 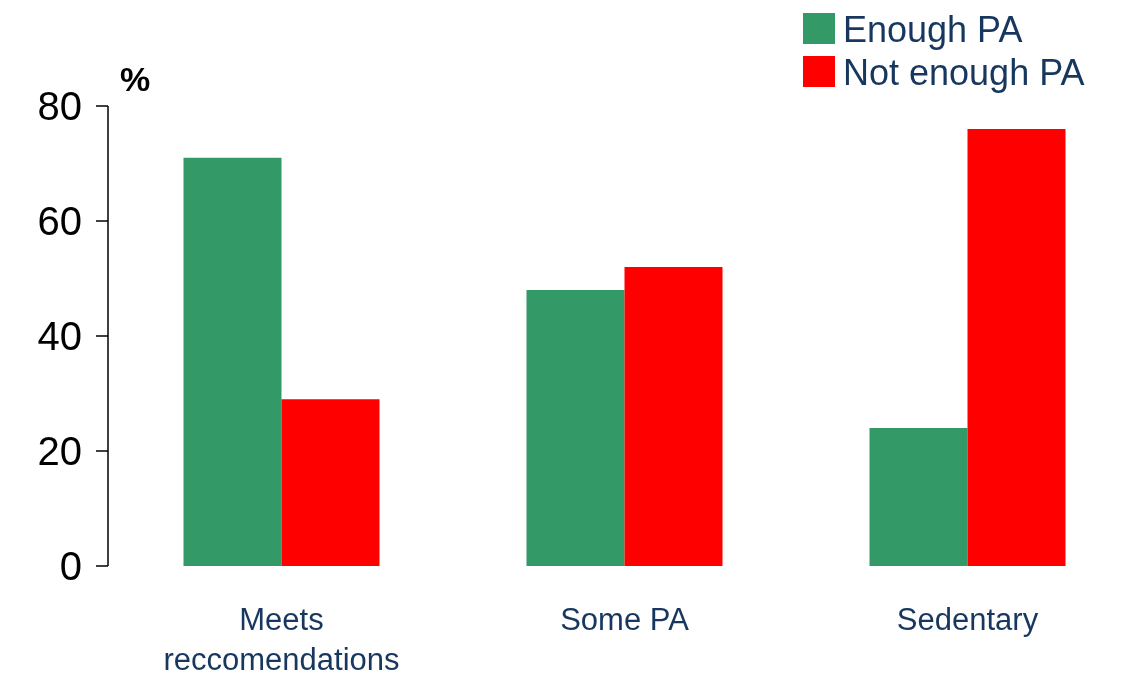 I want to click on y-tick-label: 0, so click(x=70, y=566).